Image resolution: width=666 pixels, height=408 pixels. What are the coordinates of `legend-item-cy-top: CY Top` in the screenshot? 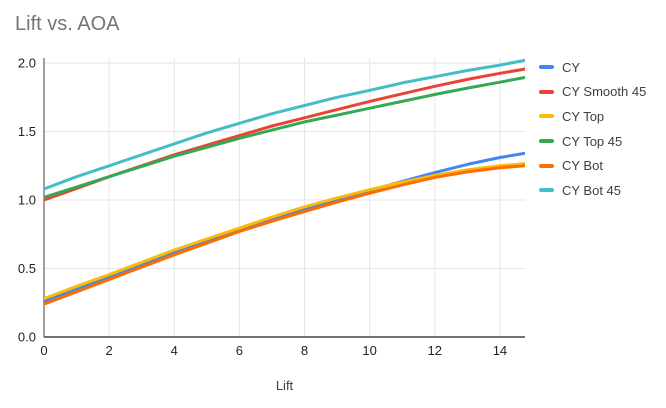 It's located at (592, 116).